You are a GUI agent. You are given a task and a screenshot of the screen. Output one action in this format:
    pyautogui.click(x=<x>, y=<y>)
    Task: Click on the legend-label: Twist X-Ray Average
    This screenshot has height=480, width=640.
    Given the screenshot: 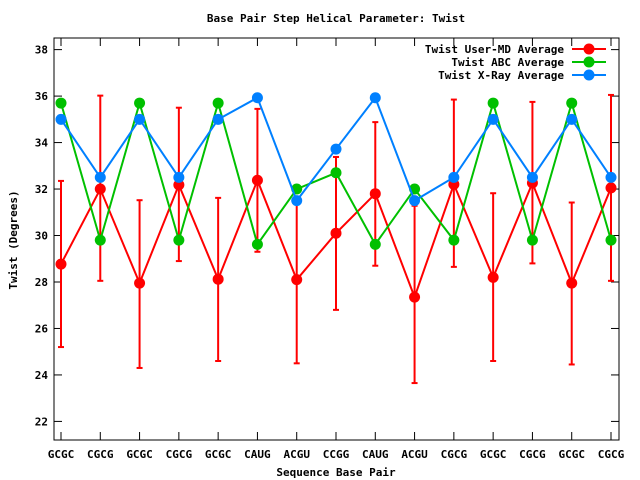 What is the action you would take?
    pyautogui.click(x=501, y=75)
    